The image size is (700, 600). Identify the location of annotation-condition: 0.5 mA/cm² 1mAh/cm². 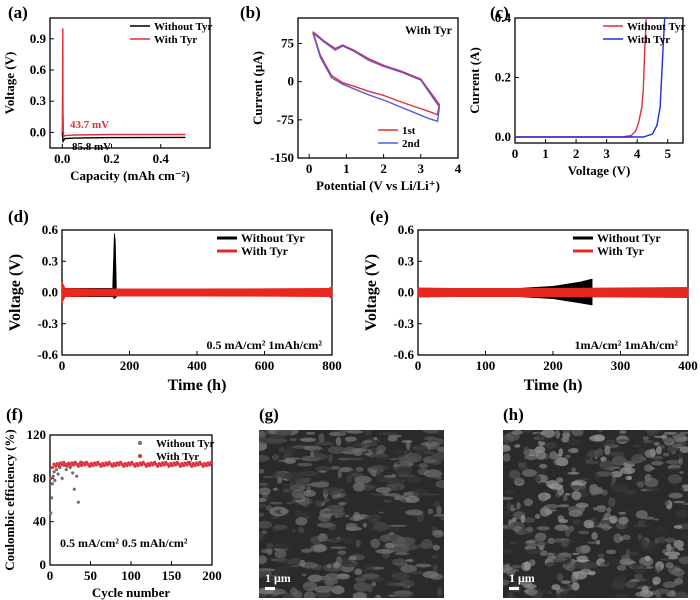
(264, 345).